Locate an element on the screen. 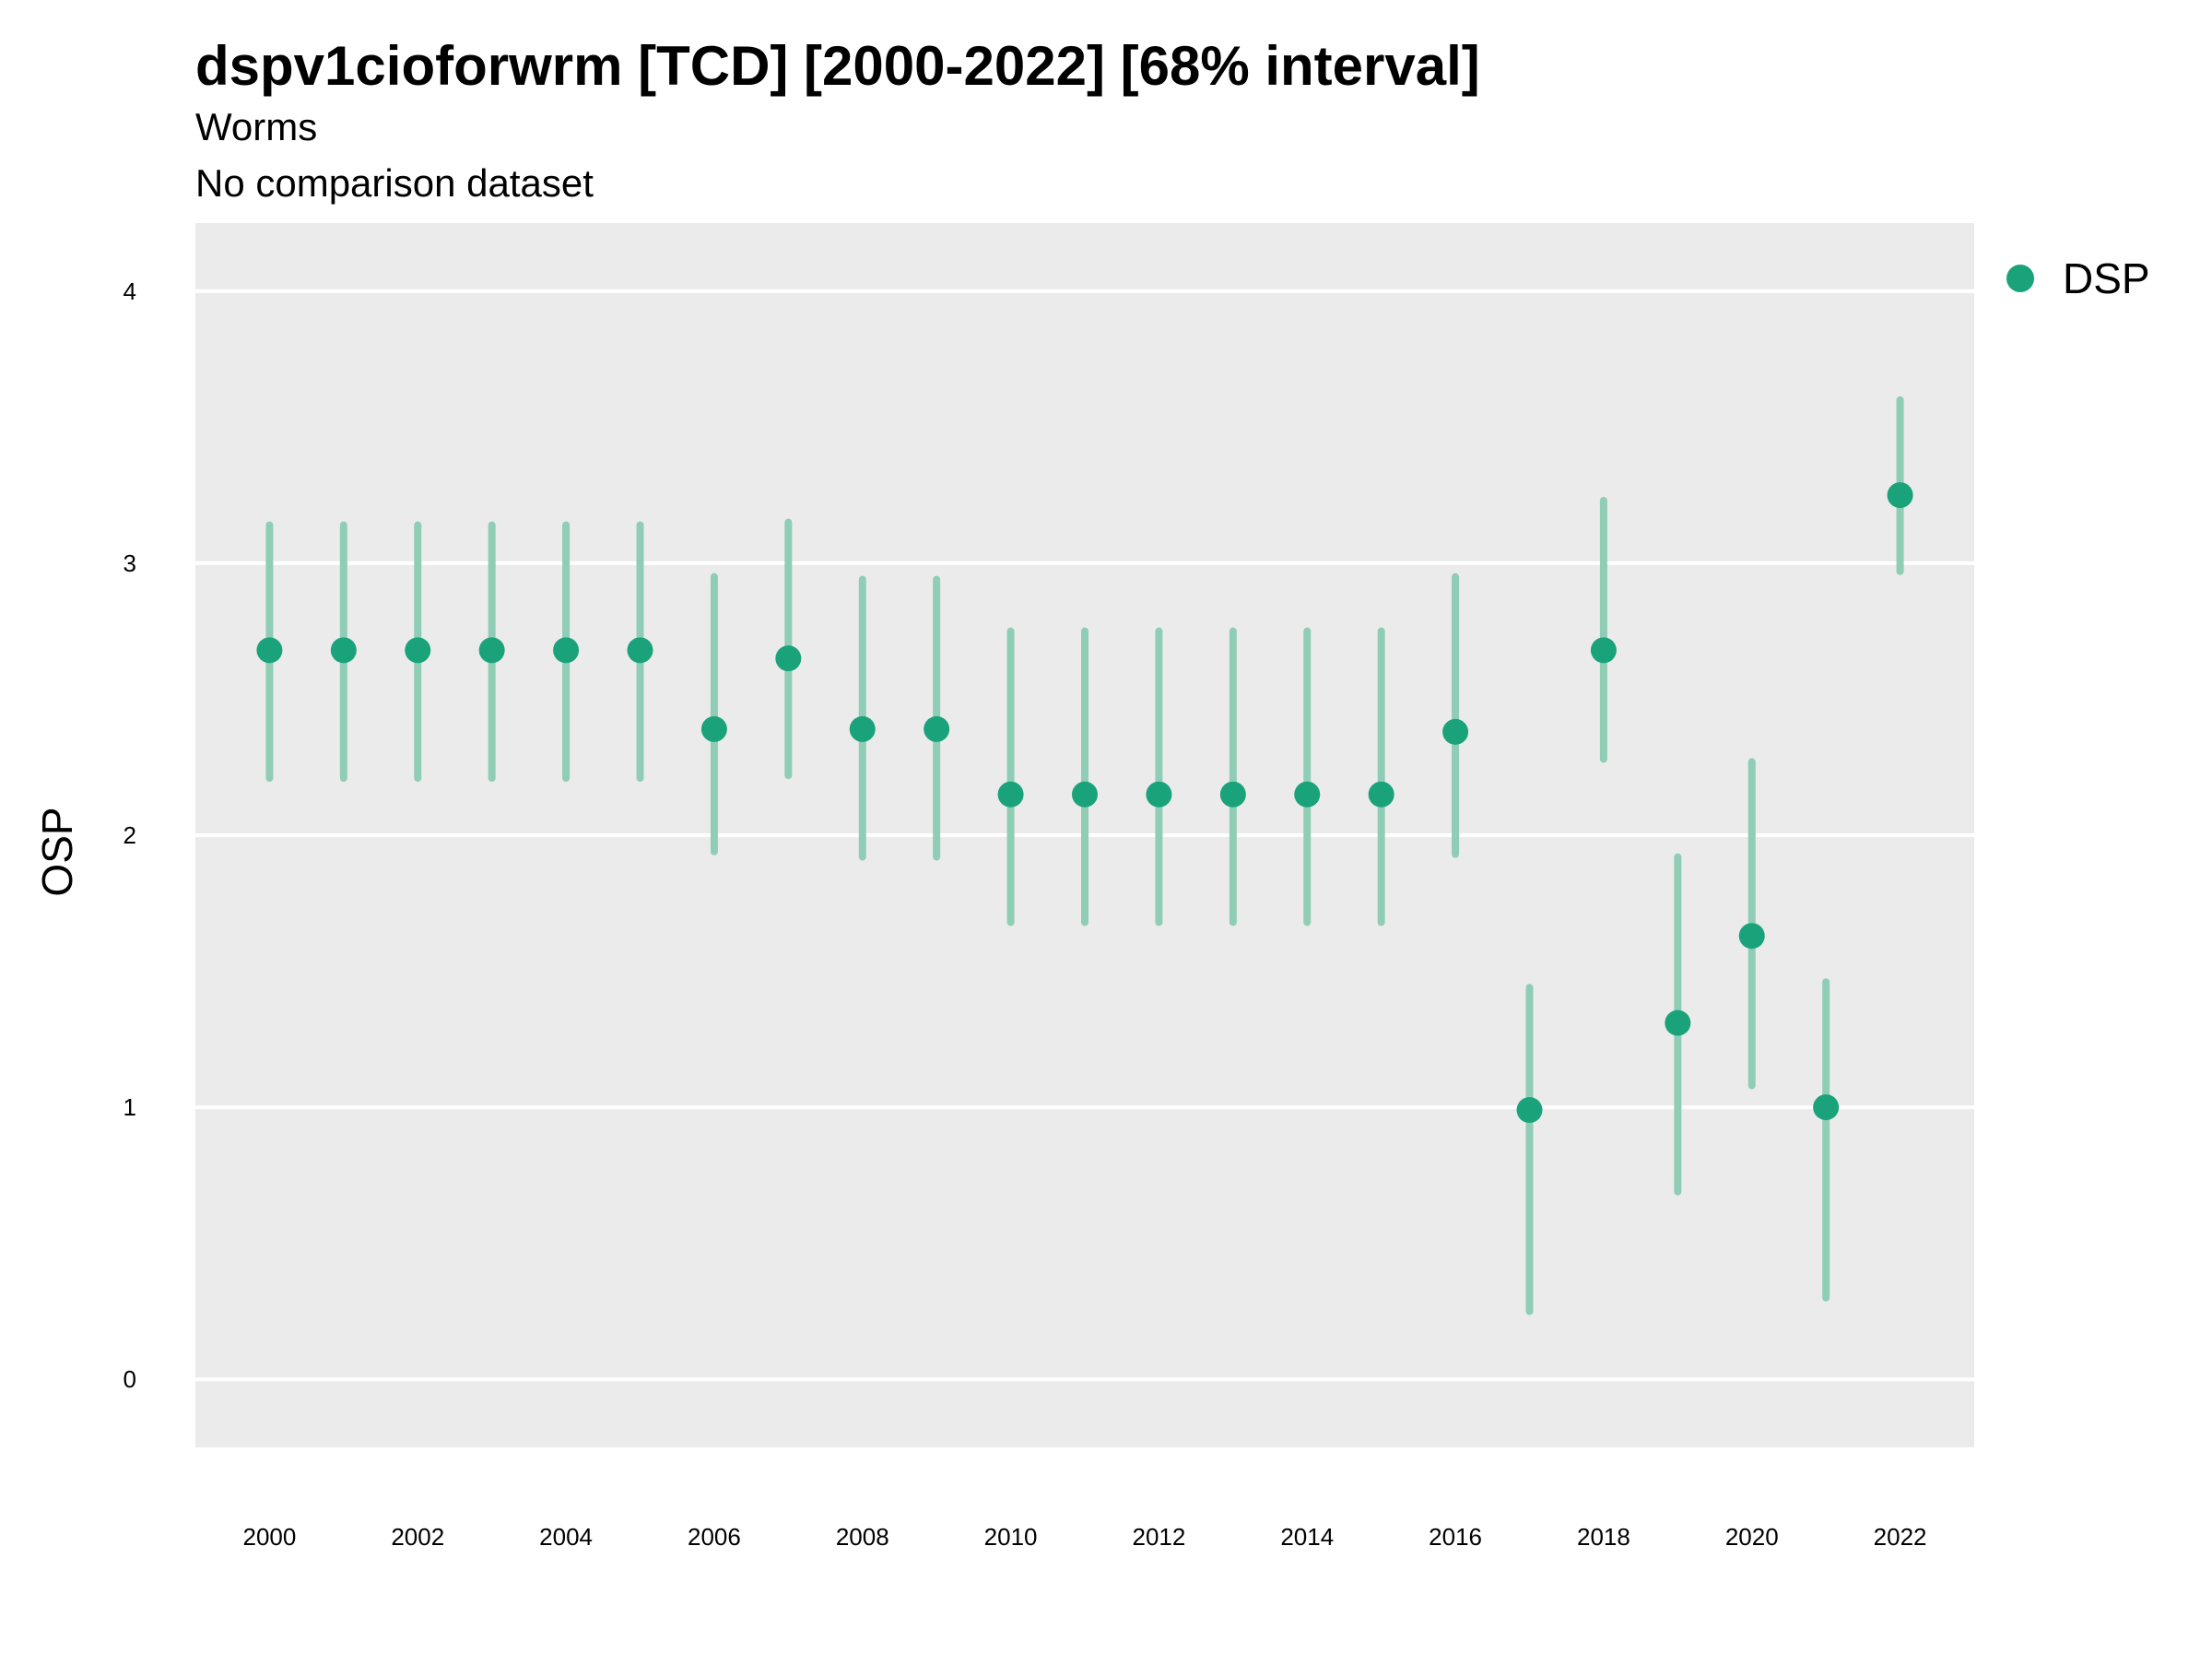 Image resolution: width=2212 pixels, height=1664 pixels. point-2006 is located at coordinates (713, 728).